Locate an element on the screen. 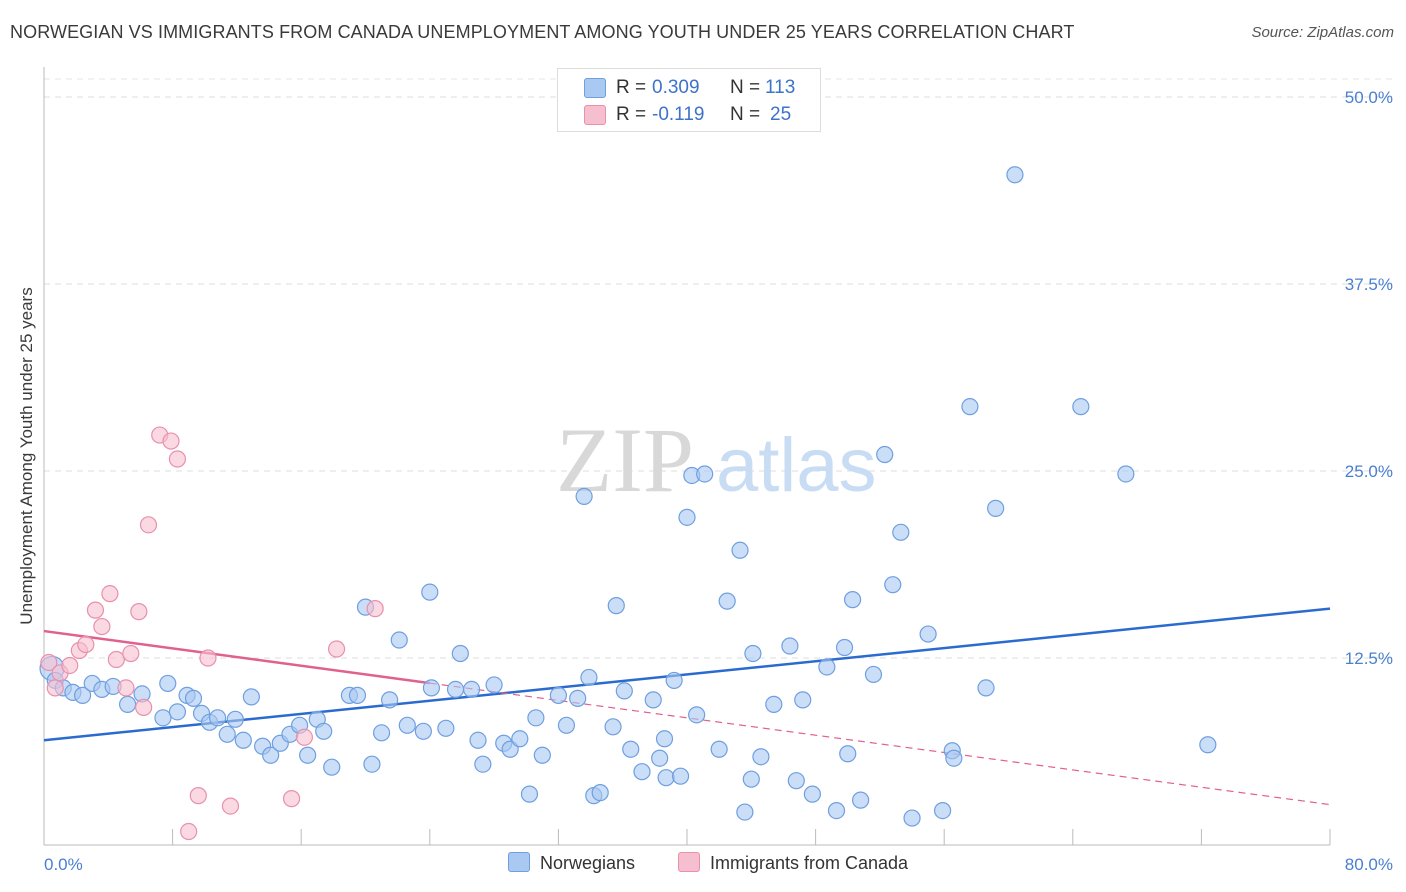 The height and width of the screenshot is (892, 1406). watermark: ZIP atlas is located at coordinates (716, 460).